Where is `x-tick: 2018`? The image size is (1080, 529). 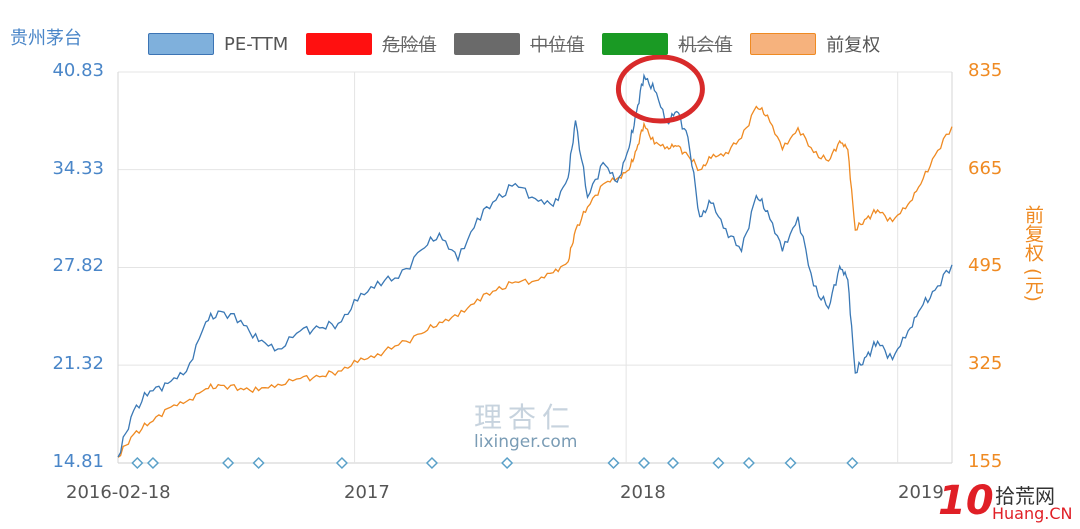 x-tick: 2018 is located at coordinates (643, 492).